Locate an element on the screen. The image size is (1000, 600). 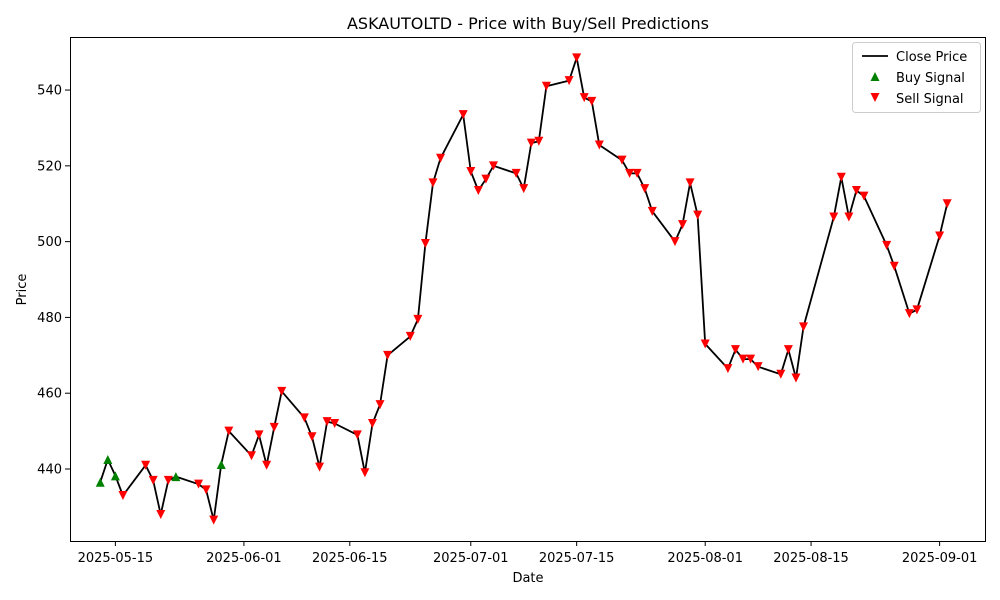
y-axis-label: Price is located at coordinates (22, 290).